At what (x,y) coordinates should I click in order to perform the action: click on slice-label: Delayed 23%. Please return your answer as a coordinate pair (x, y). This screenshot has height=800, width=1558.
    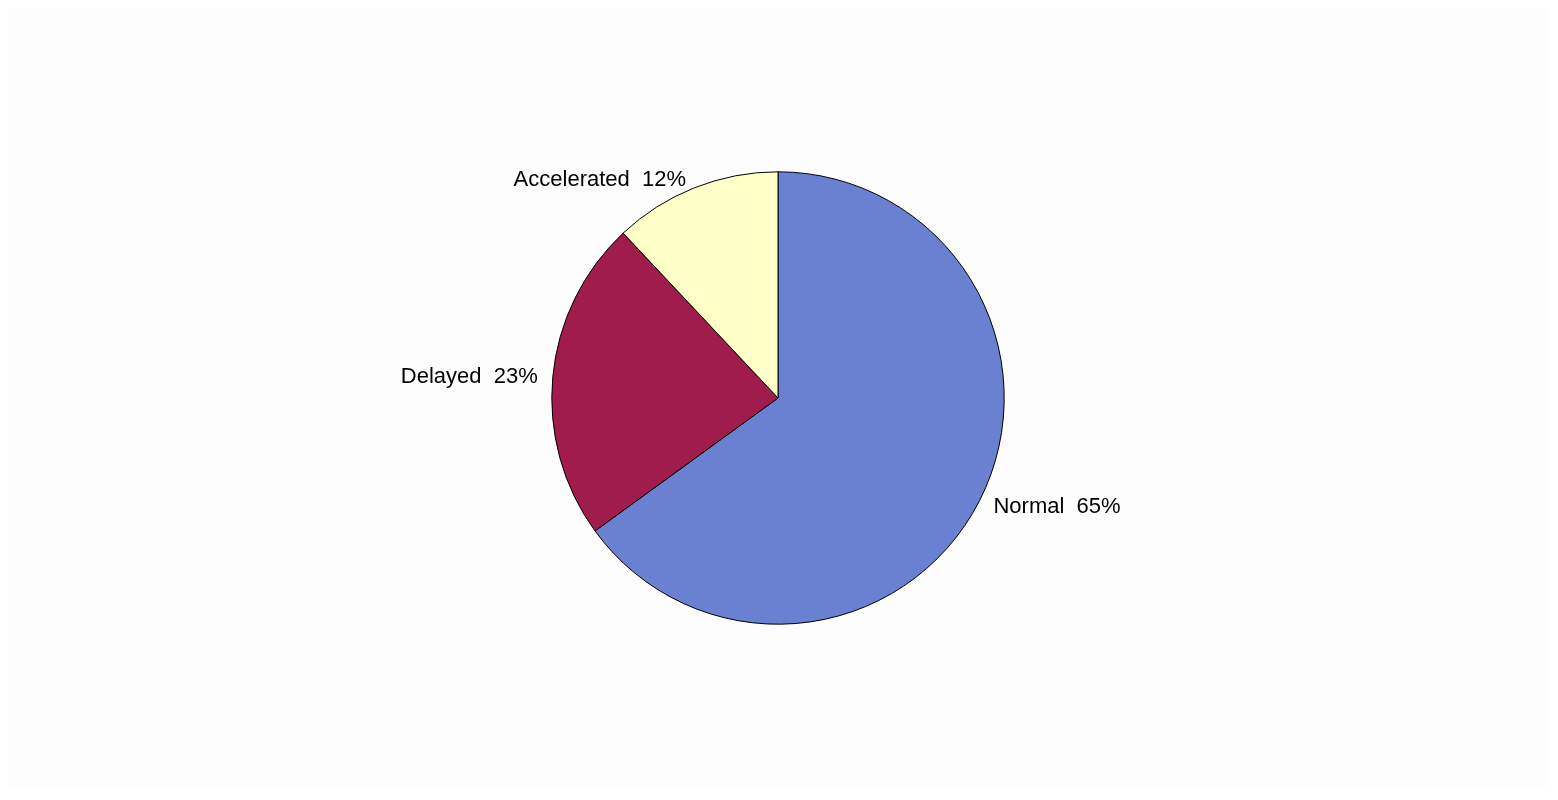
    Looking at the image, I should click on (469, 376).